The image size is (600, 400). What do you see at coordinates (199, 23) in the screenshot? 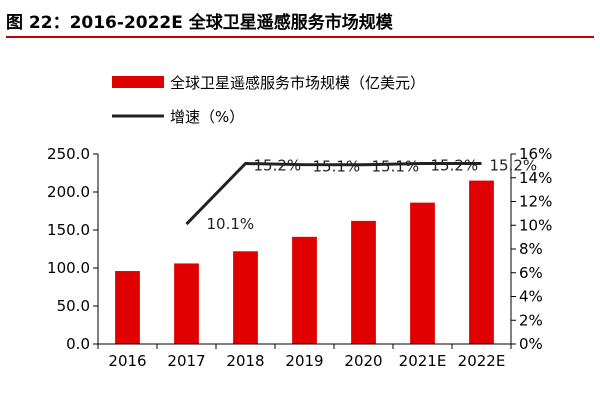
I see `figure-title: 图 22：2016-2022E 全球卫星遥感服务市场规模` at bounding box center [199, 23].